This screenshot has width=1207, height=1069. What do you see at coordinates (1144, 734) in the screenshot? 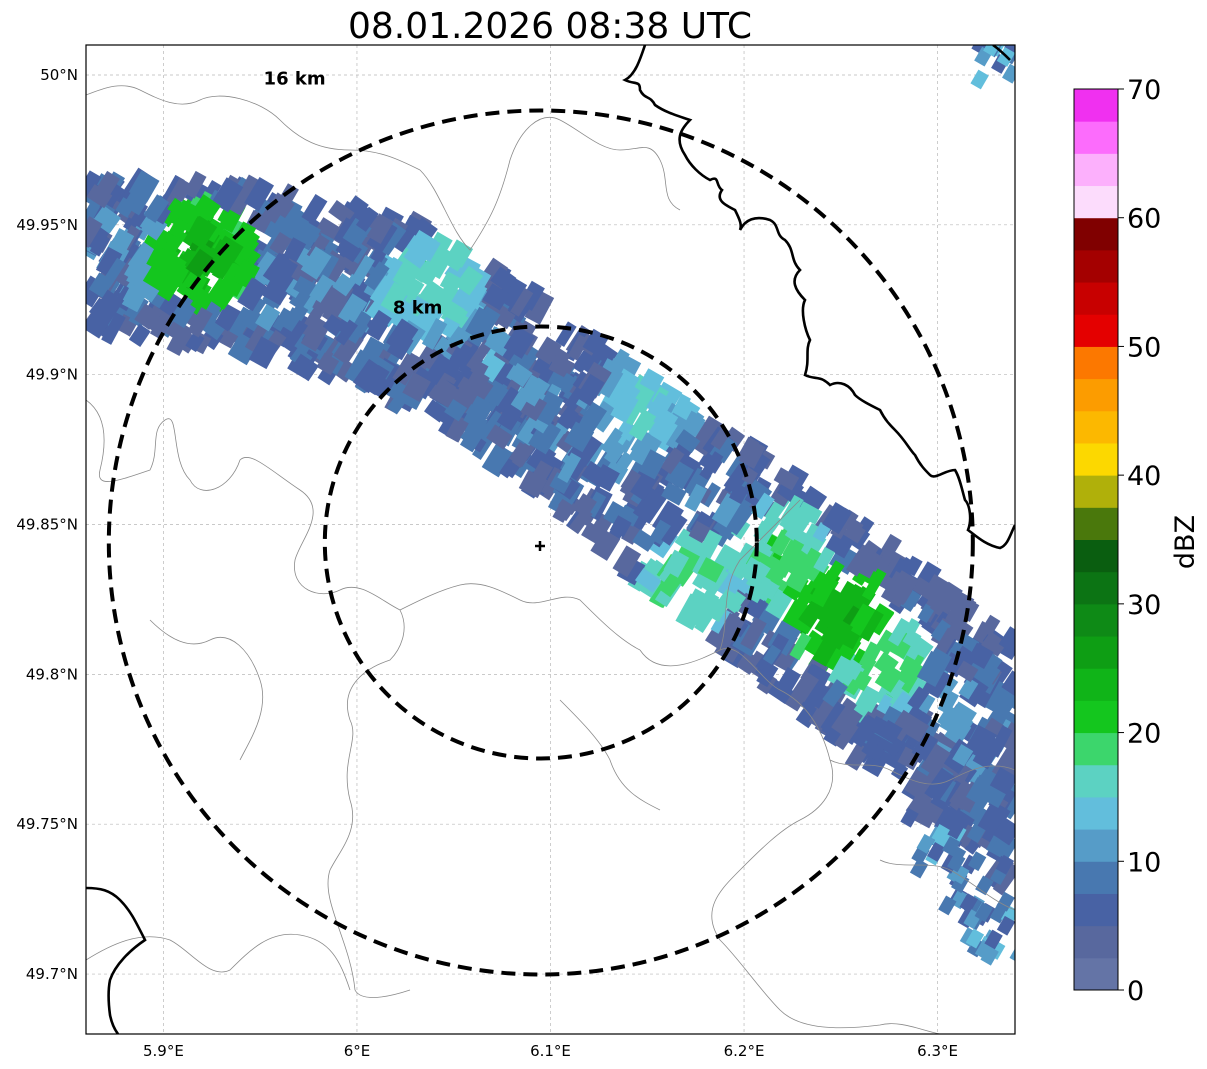
I see `colorbar-tick-label: 20` at bounding box center [1144, 734].